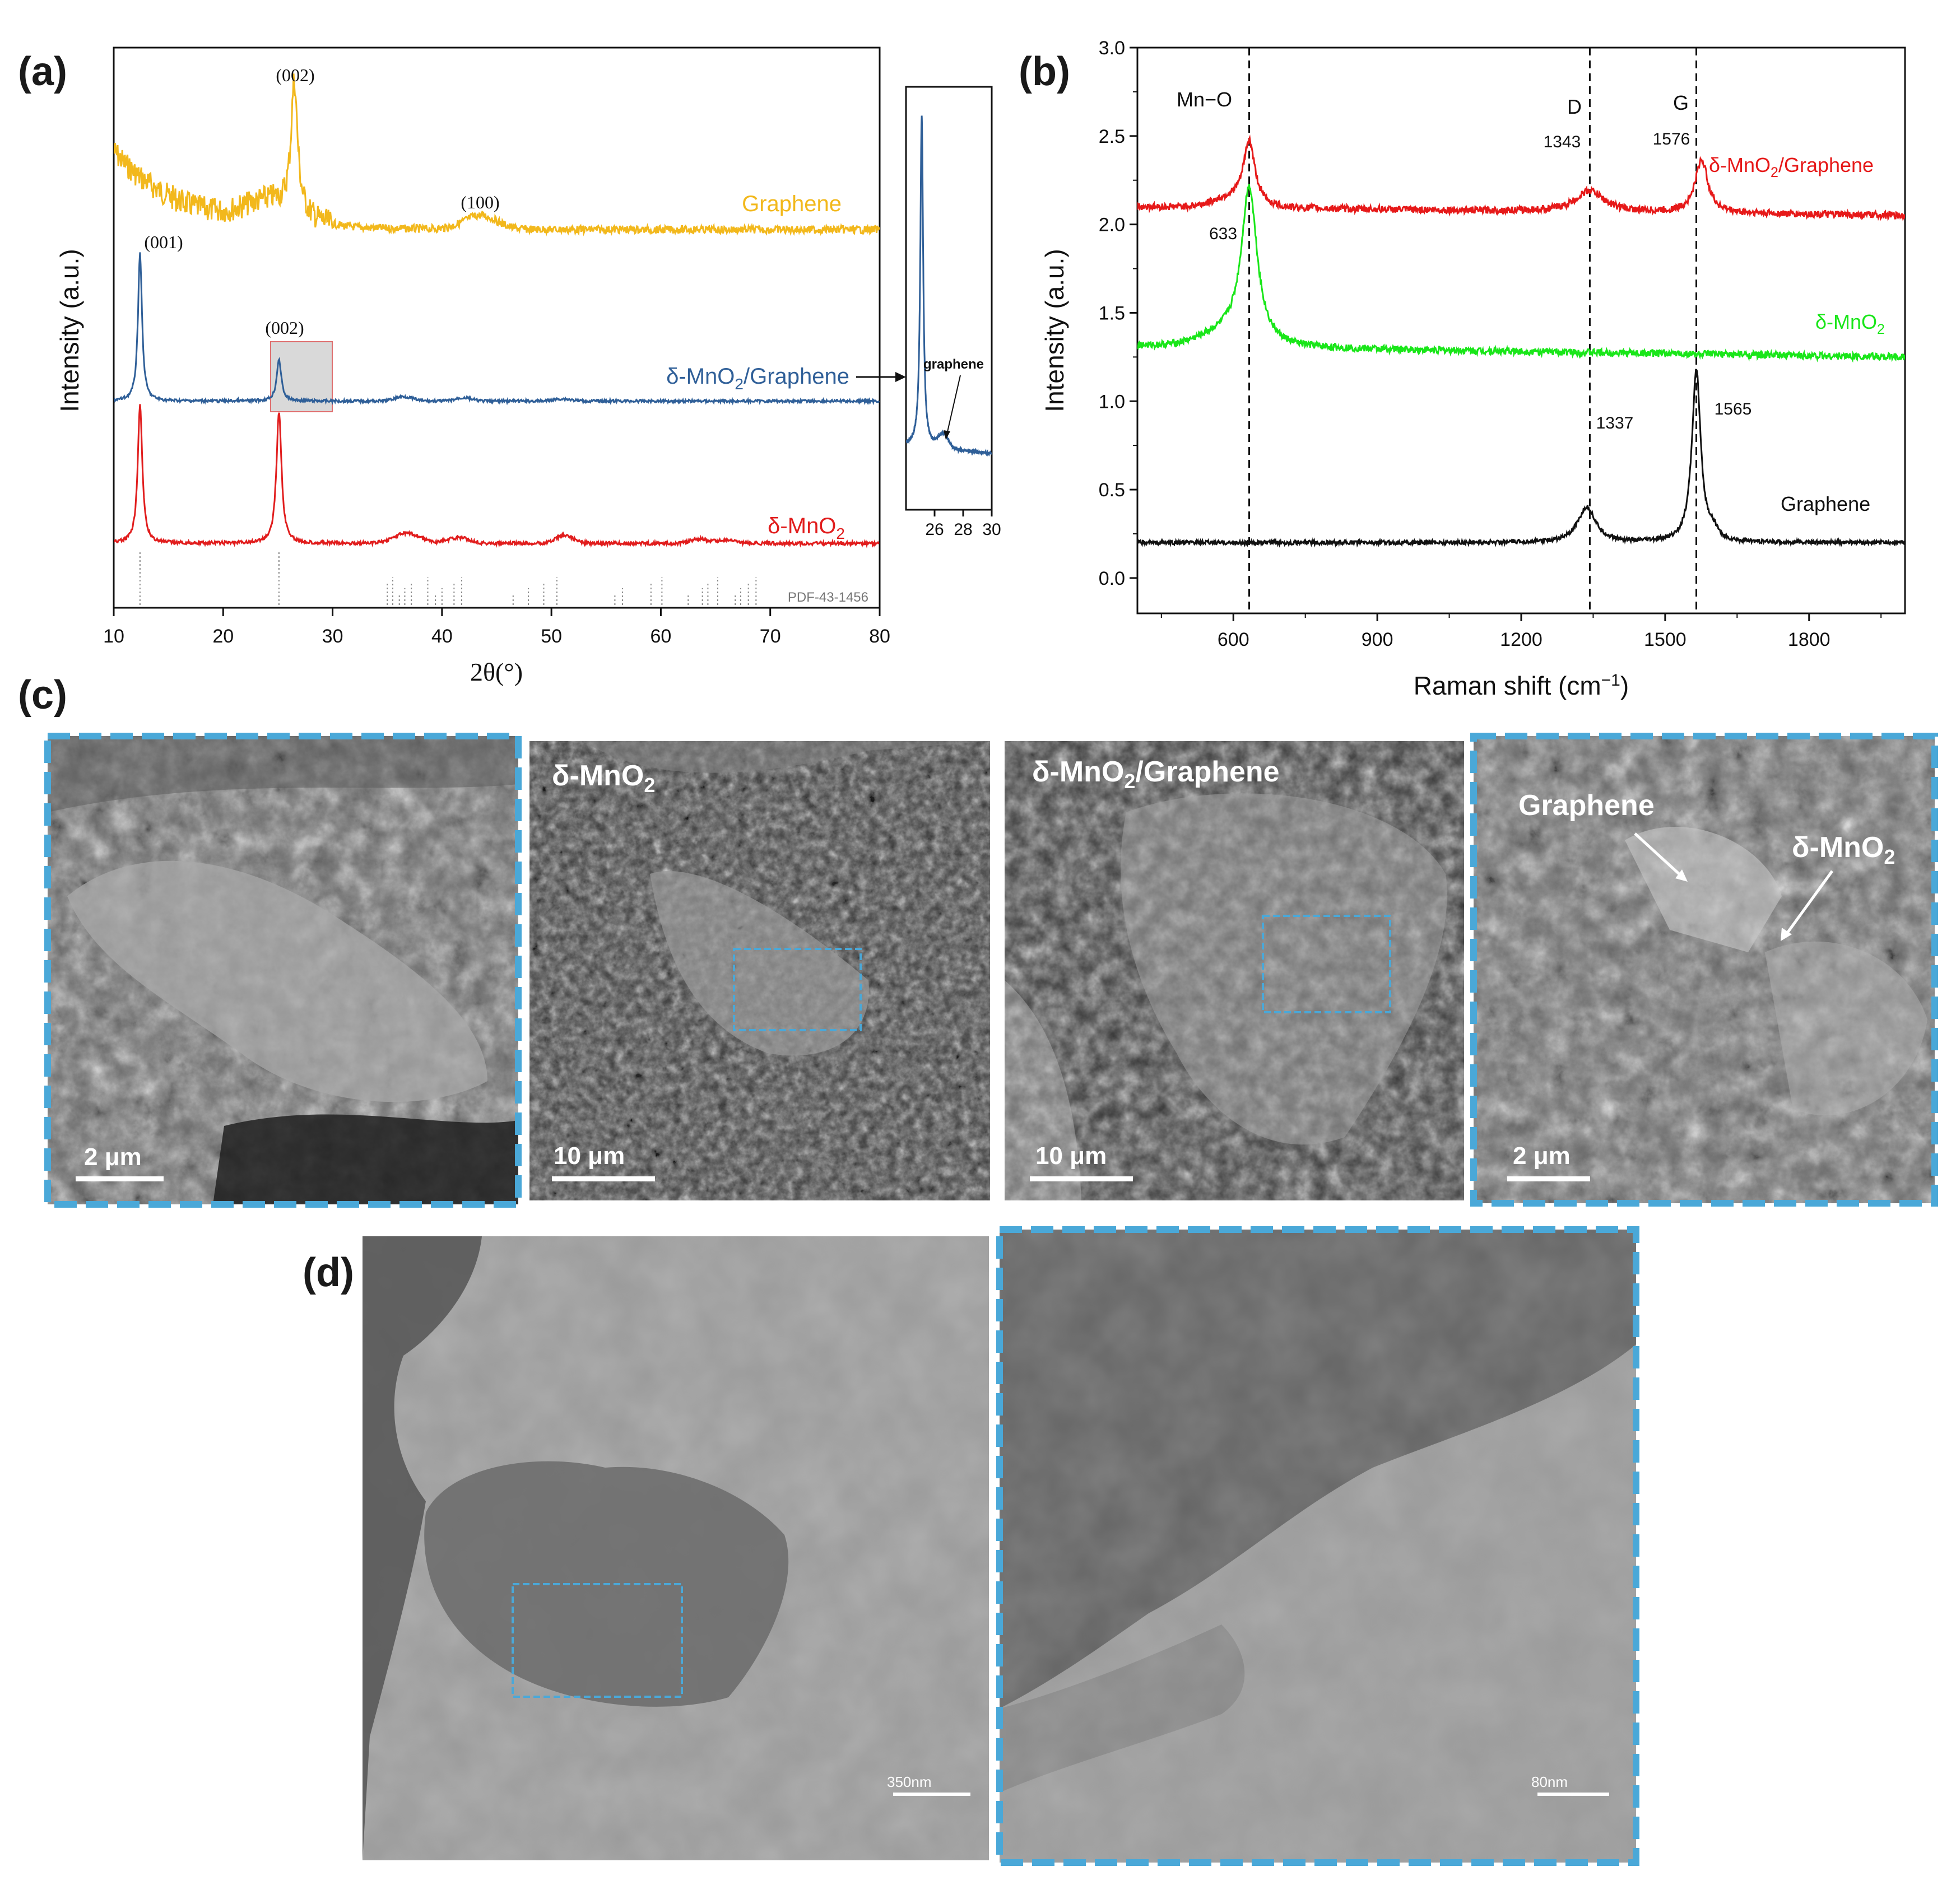  I want to click on raman-y-tick-label: 1.5, so click(1112, 313).